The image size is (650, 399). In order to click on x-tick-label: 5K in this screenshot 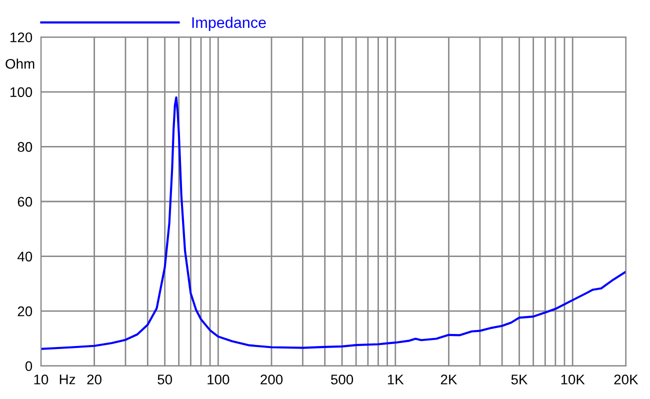, I will do `click(519, 379)`.